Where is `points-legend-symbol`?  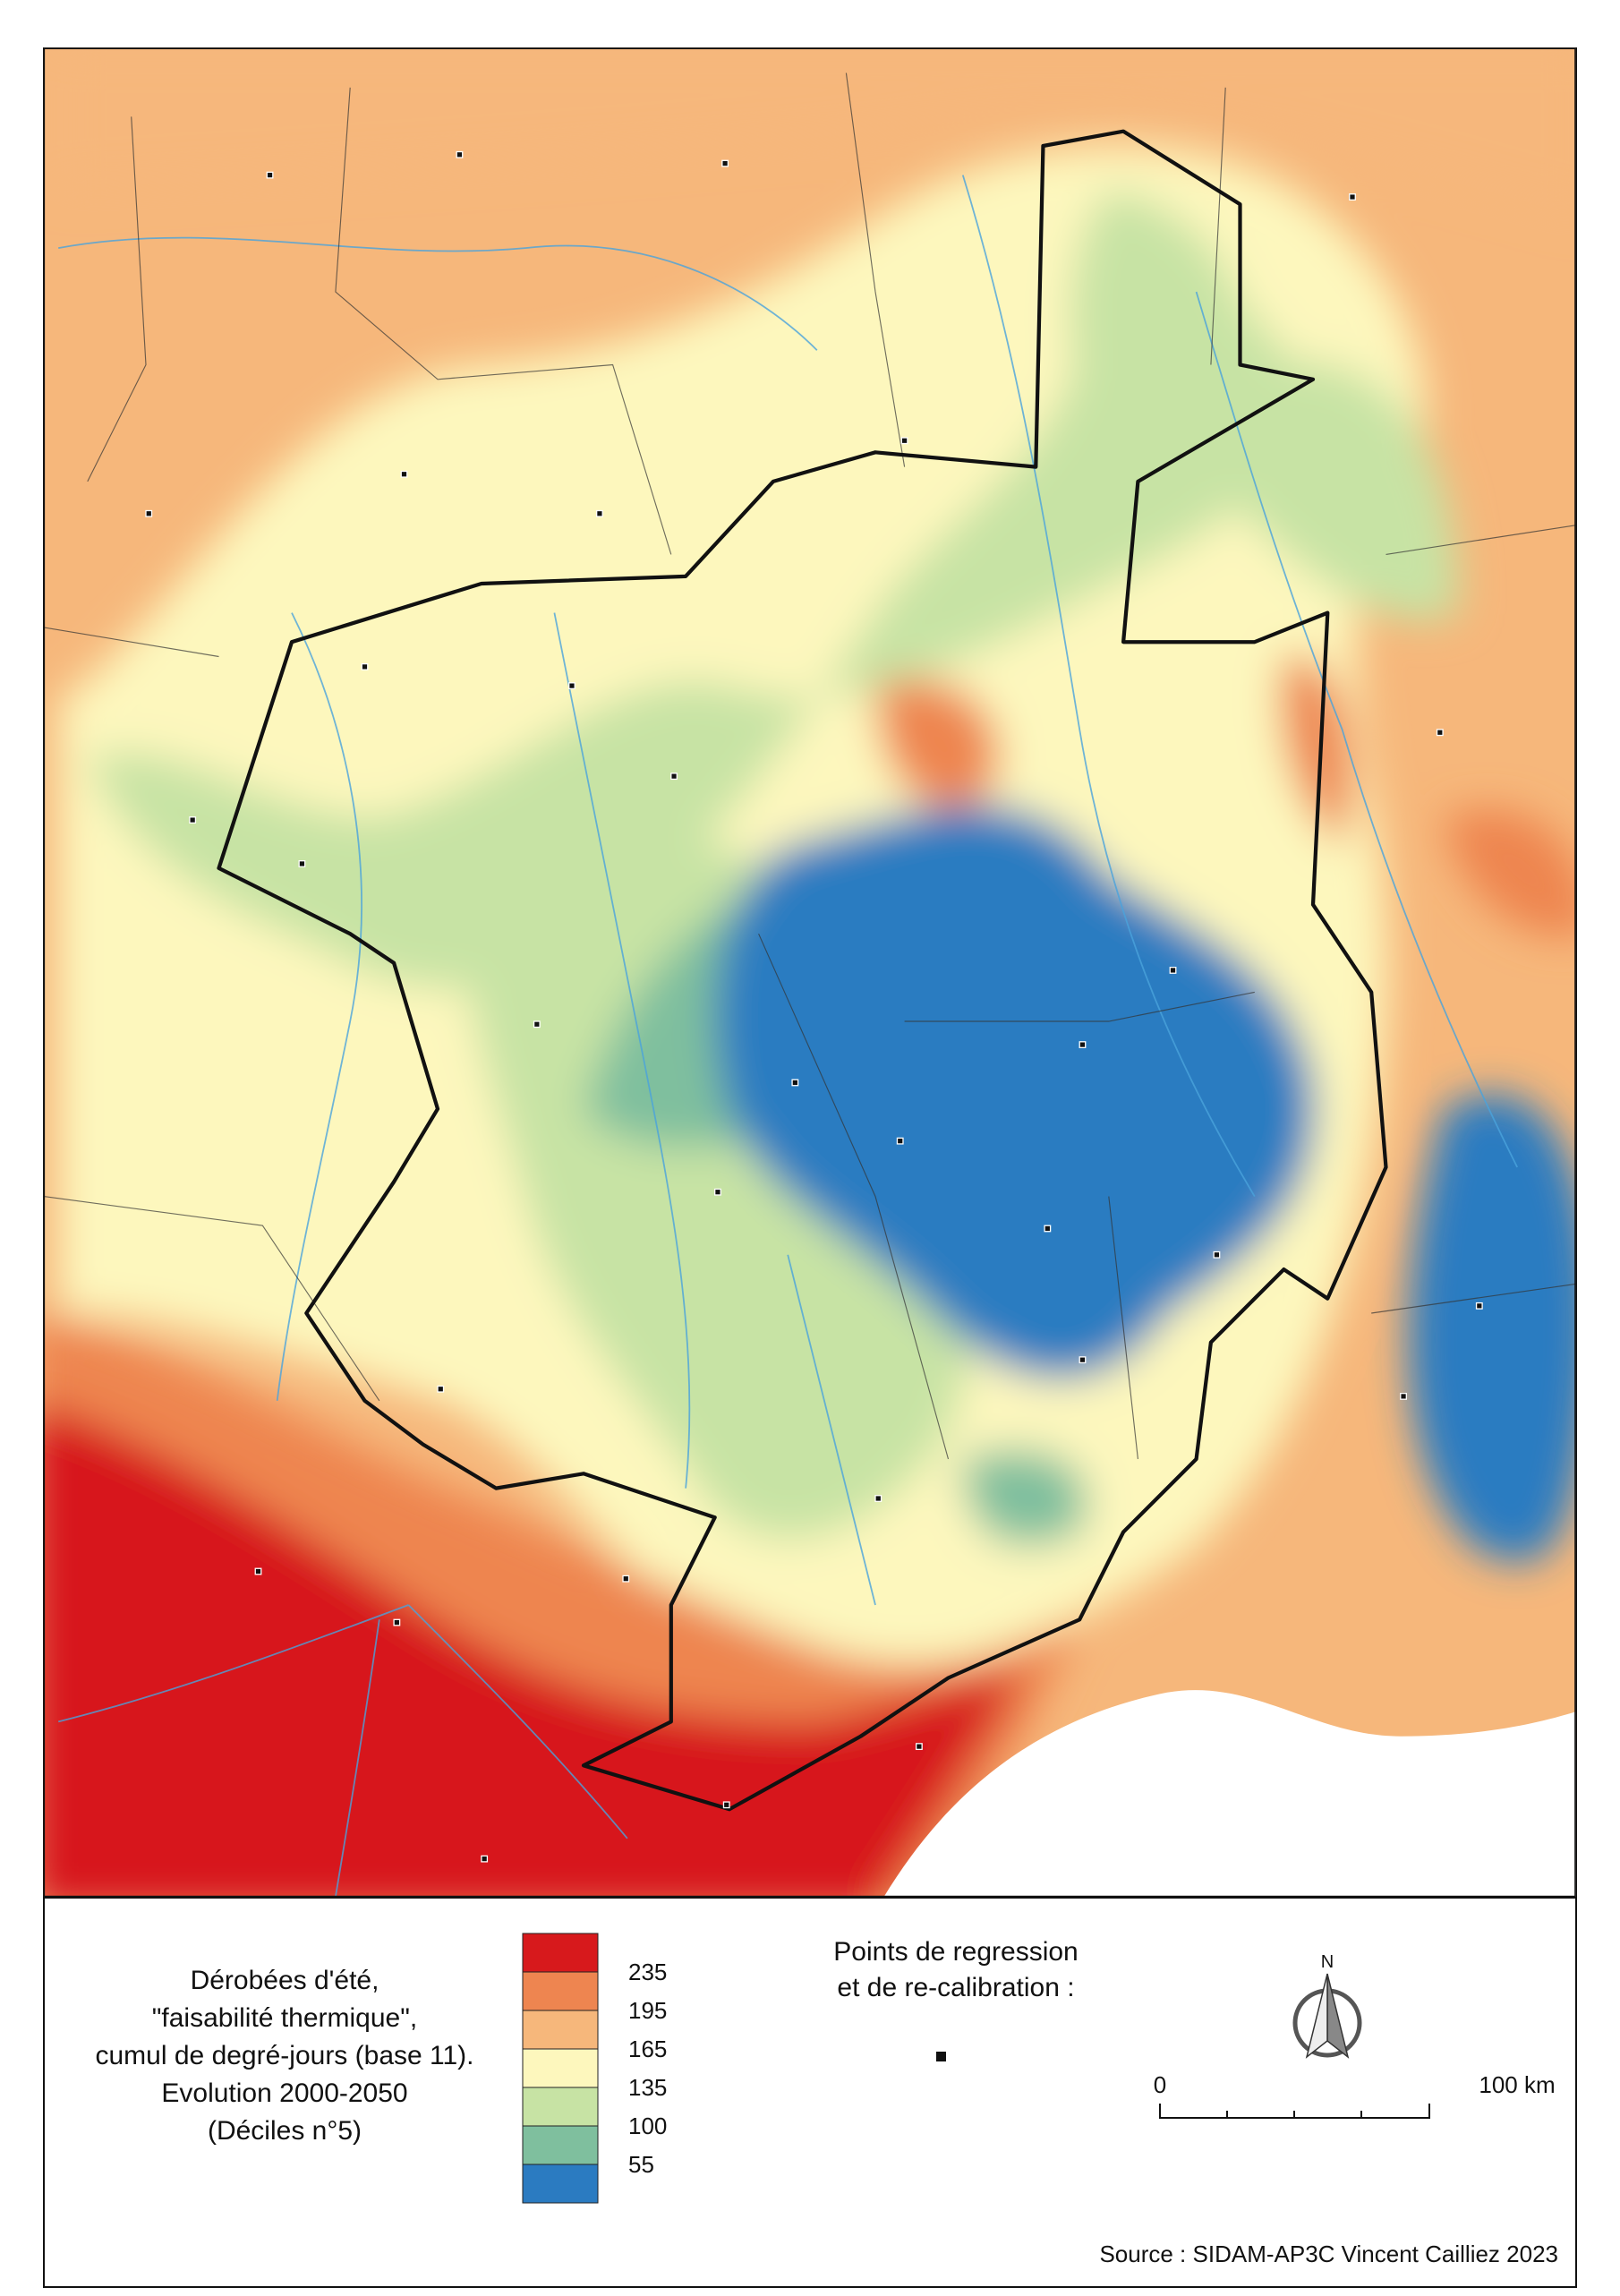 points-legend-symbol is located at coordinates (941, 2056).